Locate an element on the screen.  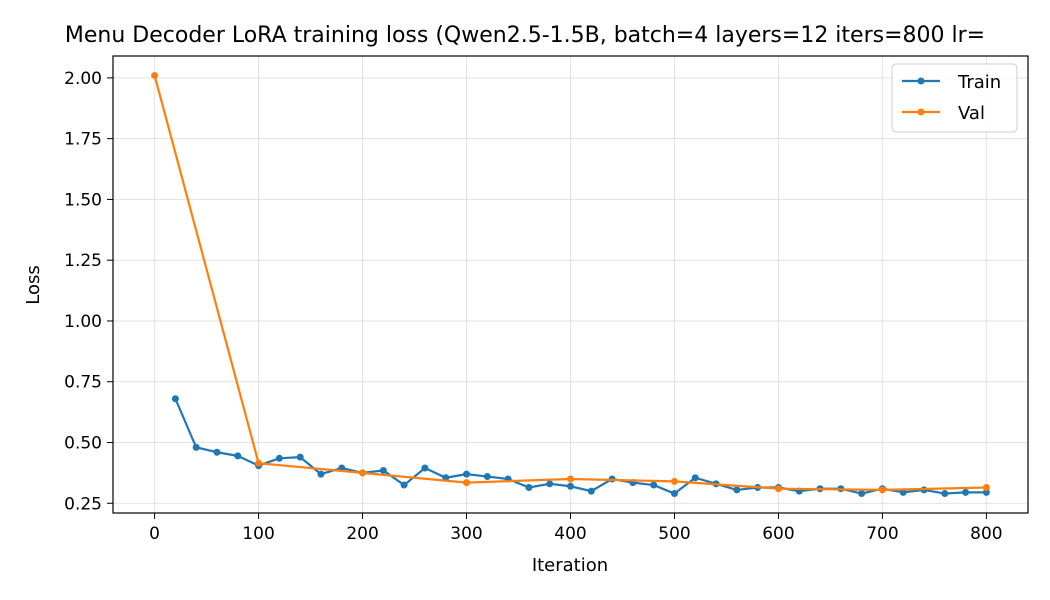
y-tick-label: 0.25 is located at coordinates (83, 504).